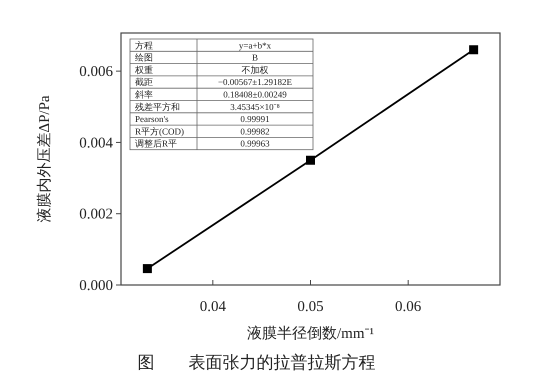 This screenshot has height=392, width=553. What do you see at coordinates (408, 307) in the screenshot?
I see `x-tick-label: 0.06` at bounding box center [408, 307].